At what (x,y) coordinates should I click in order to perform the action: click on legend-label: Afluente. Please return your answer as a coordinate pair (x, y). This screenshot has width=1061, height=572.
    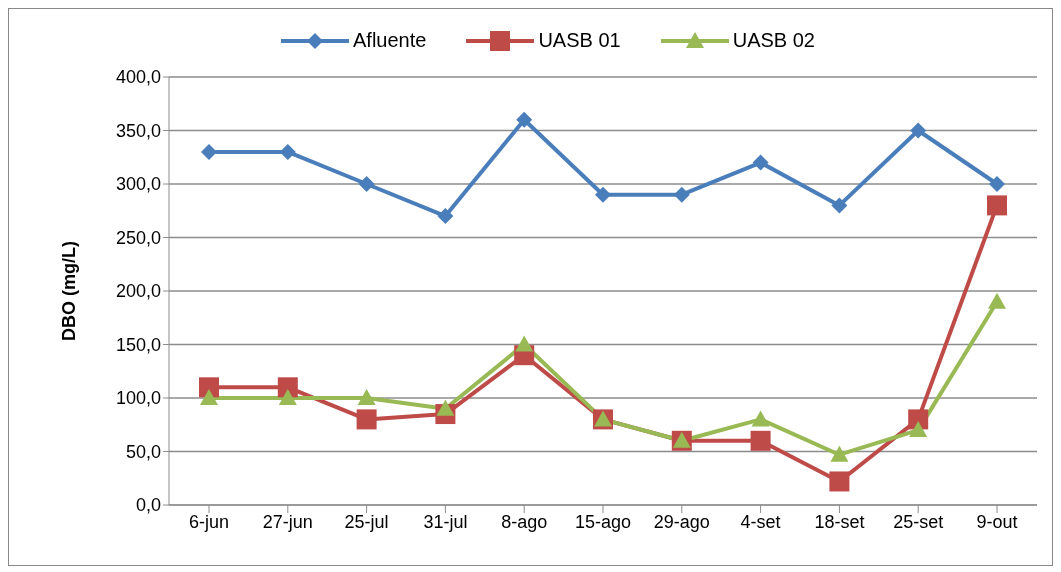
    Looking at the image, I should click on (390, 40).